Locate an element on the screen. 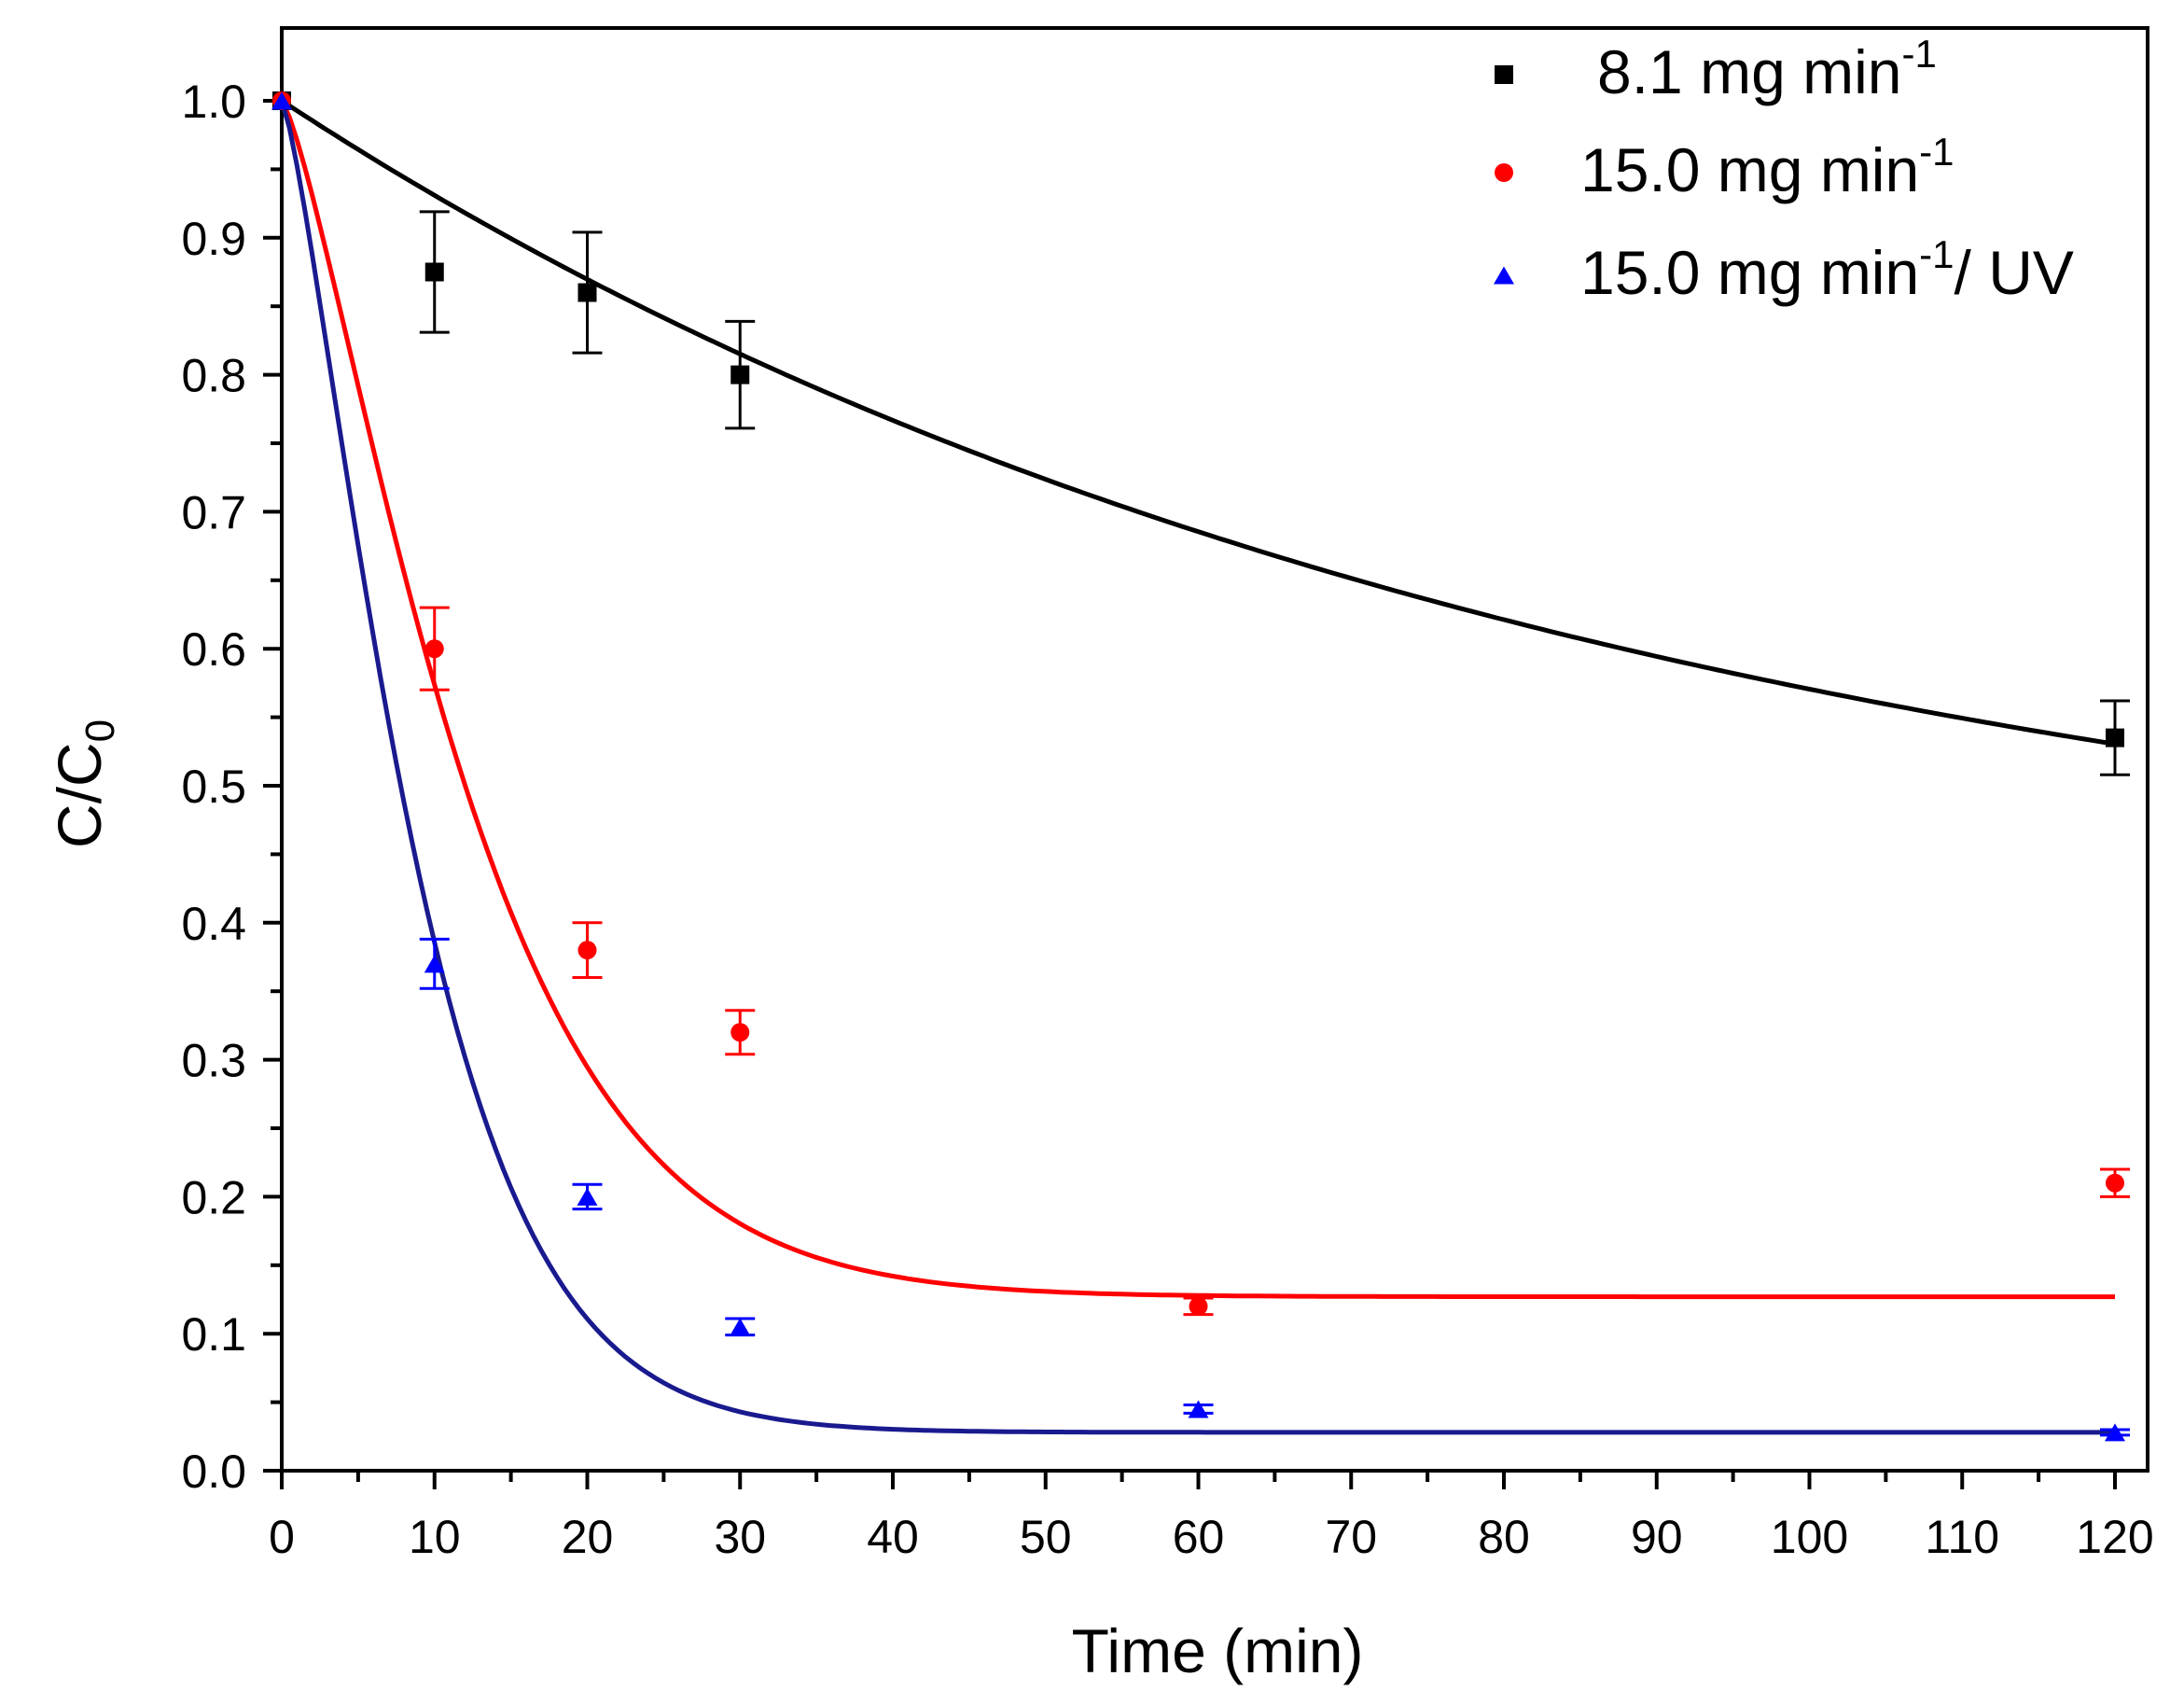 The height and width of the screenshot is (1704, 2184). x-tick-label: 0 is located at coordinates (282, 1537).